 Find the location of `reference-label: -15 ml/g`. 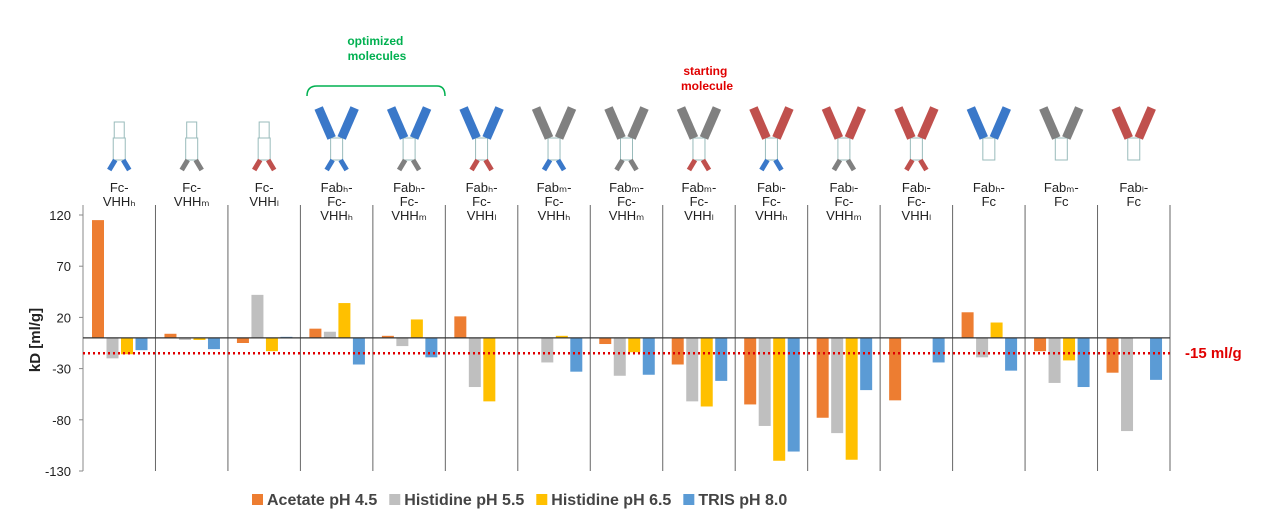

reference-label: -15 ml/g is located at coordinates (1213, 353).